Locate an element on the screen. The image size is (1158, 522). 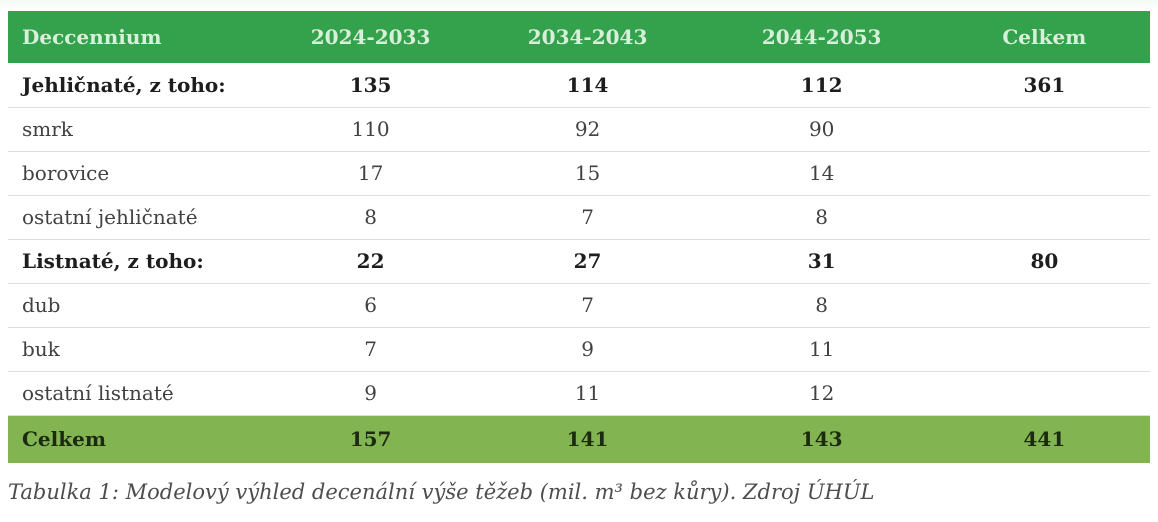
value-cell: 141 is located at coordinates (587, 439).